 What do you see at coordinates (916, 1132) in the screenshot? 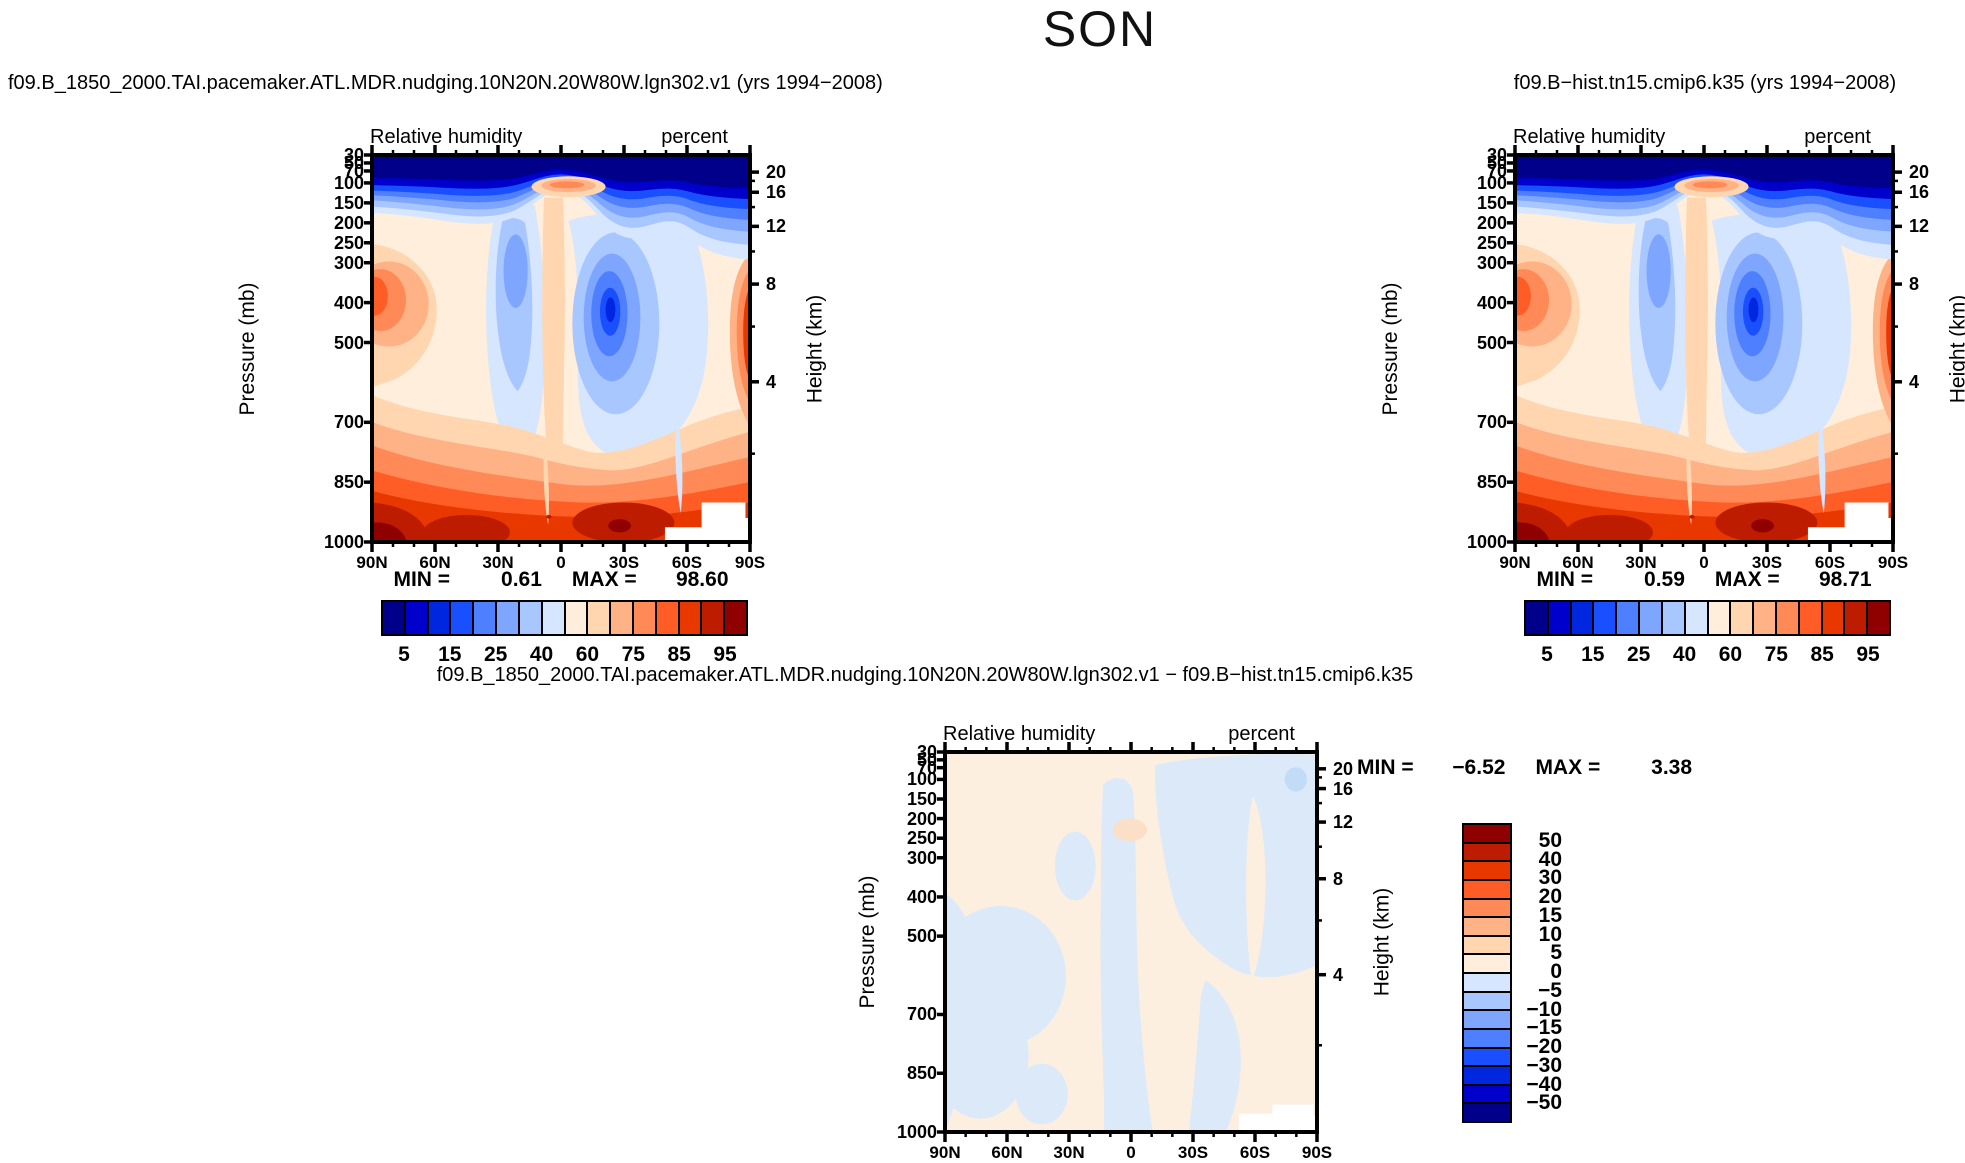
I see `pressure-tick-label-1000: 1000` at bounding box center [916, 1132].